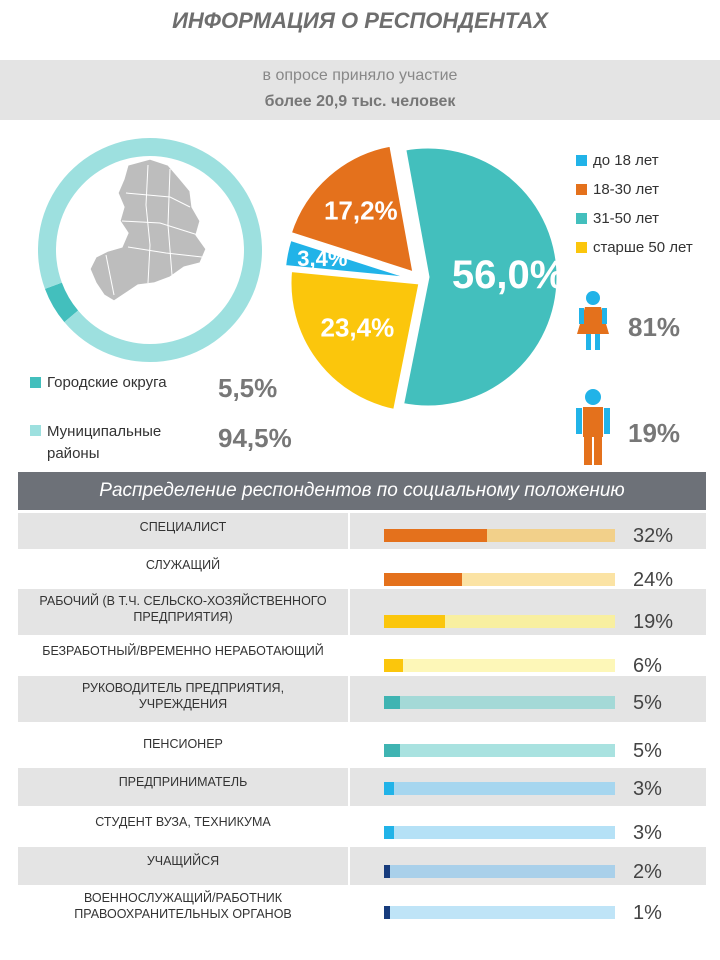  I want to click on bar-label-entrepreneur: ПРЕДПРИНИМАТЕЛЬ, so click(183, 782).